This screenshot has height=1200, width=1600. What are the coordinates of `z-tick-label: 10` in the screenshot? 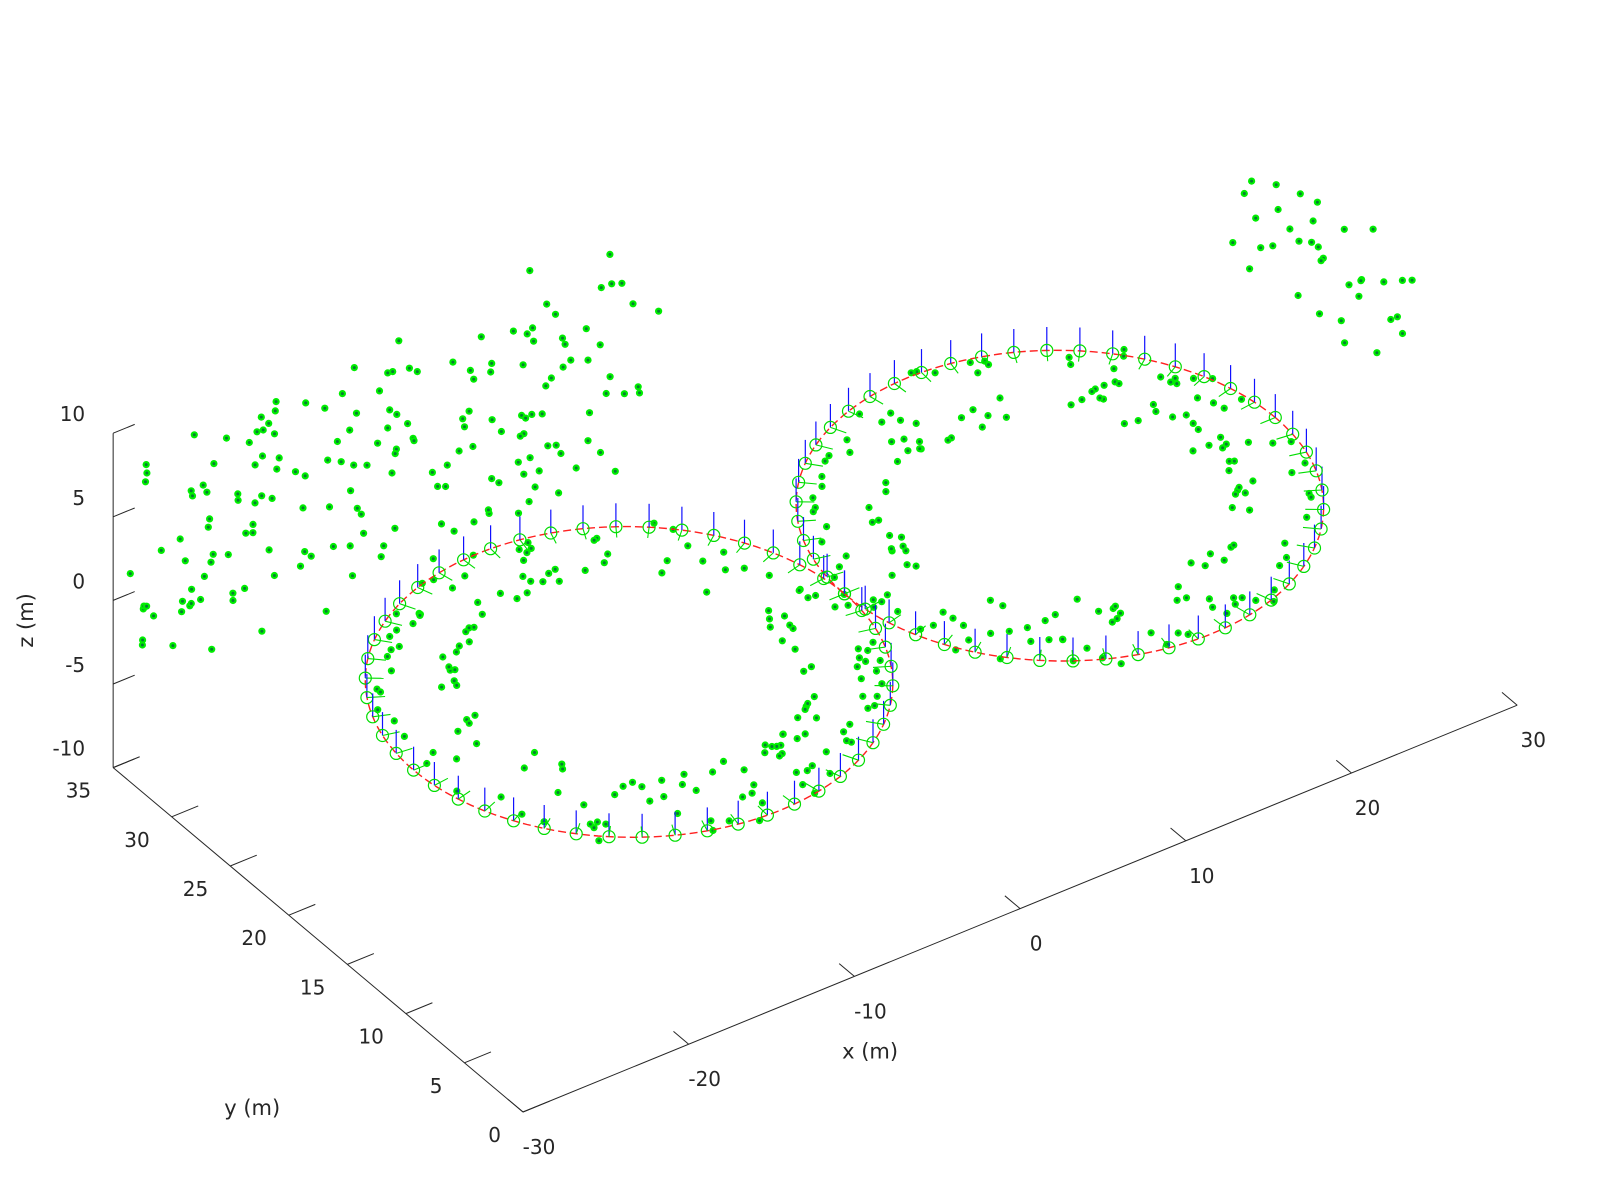 It's located at (72, 414).